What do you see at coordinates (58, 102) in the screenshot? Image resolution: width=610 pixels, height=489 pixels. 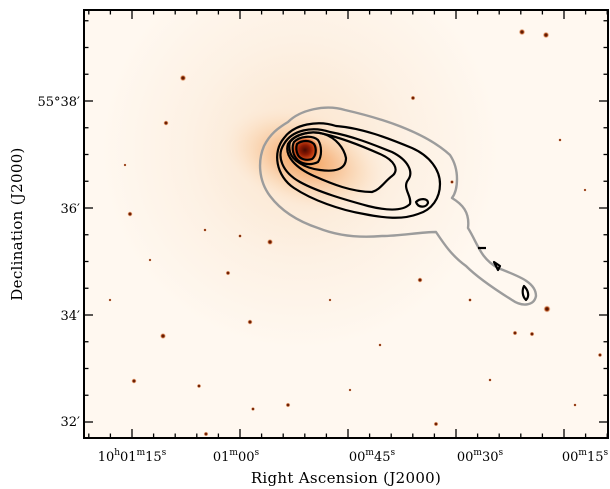 I see `dec-tick-label: 55°38′` at bounding box center [58, 102].